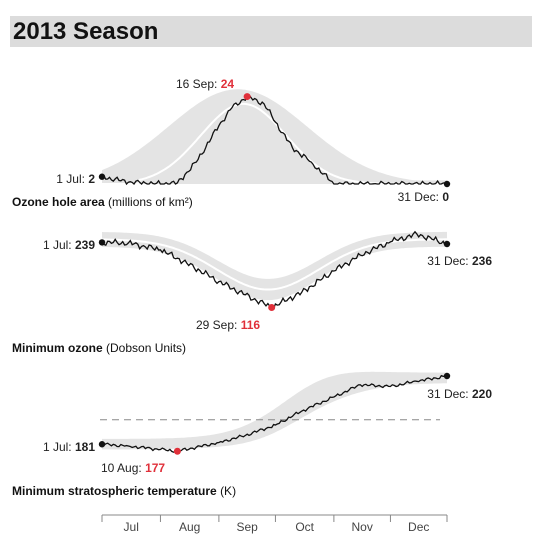  What do you see at coordinates (447, 376) in the screenshot?
I see `min-temp-end-dot` at bounding box center [447, 376].